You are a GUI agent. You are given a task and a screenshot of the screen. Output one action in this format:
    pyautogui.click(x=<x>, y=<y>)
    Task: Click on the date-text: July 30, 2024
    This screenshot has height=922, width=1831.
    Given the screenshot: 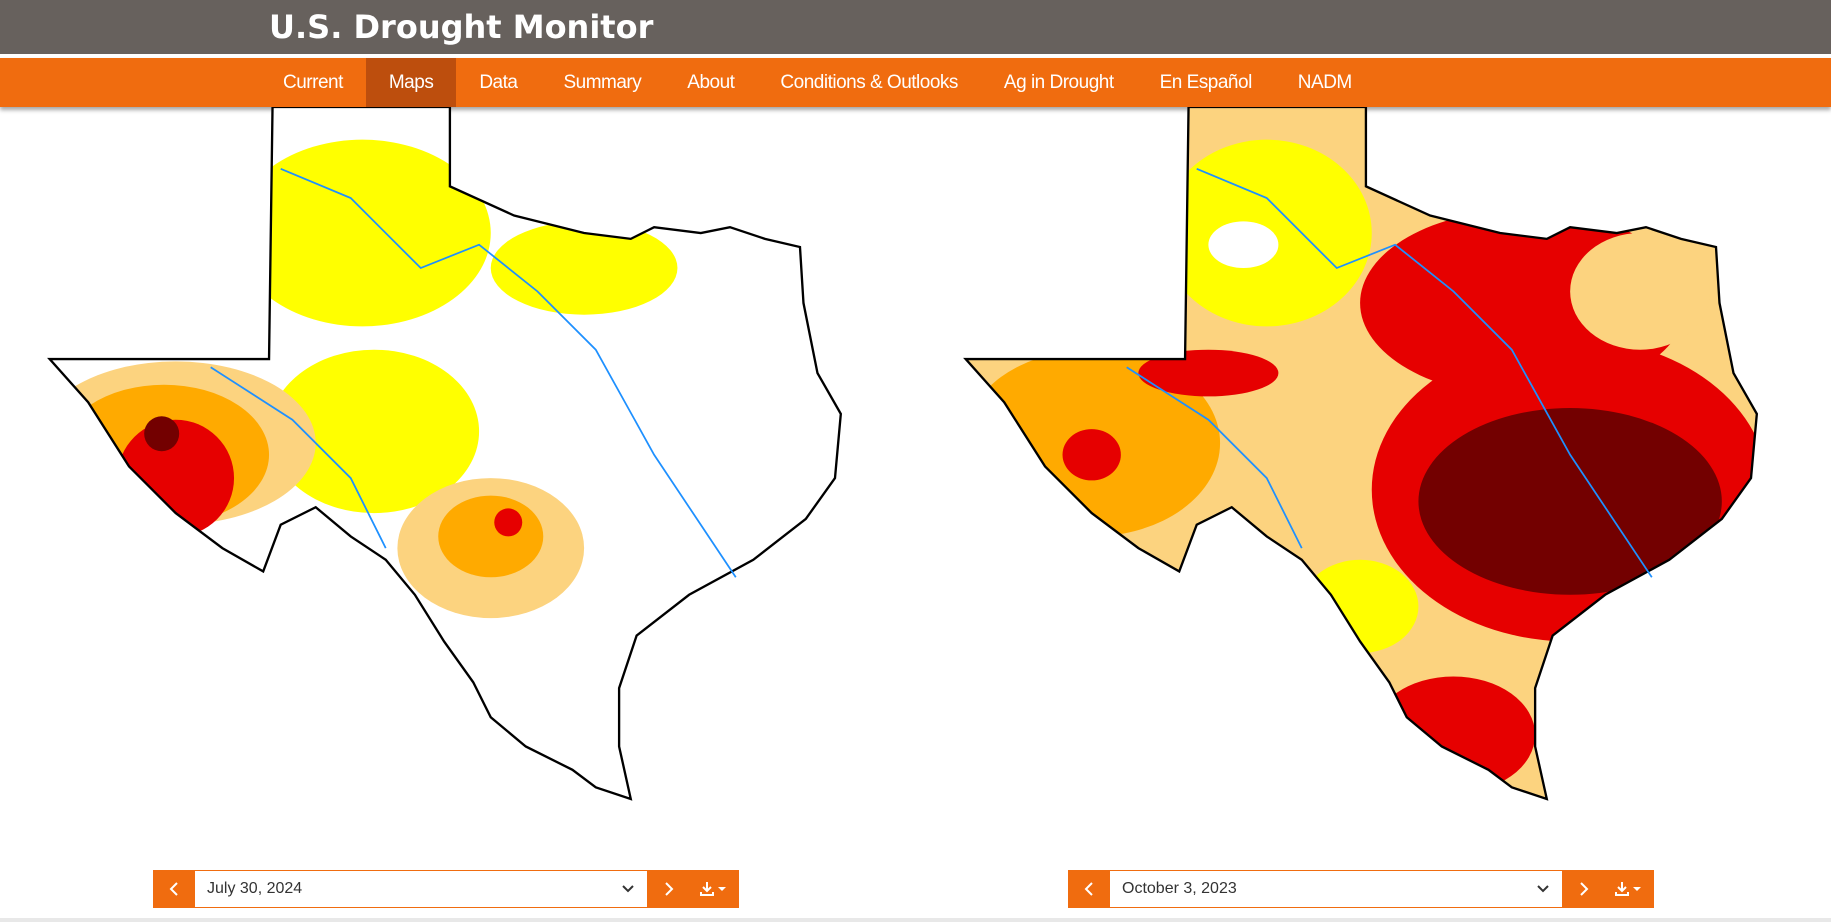 What is the action you would take?
    pyautogui.click(x=255, y=888)
    